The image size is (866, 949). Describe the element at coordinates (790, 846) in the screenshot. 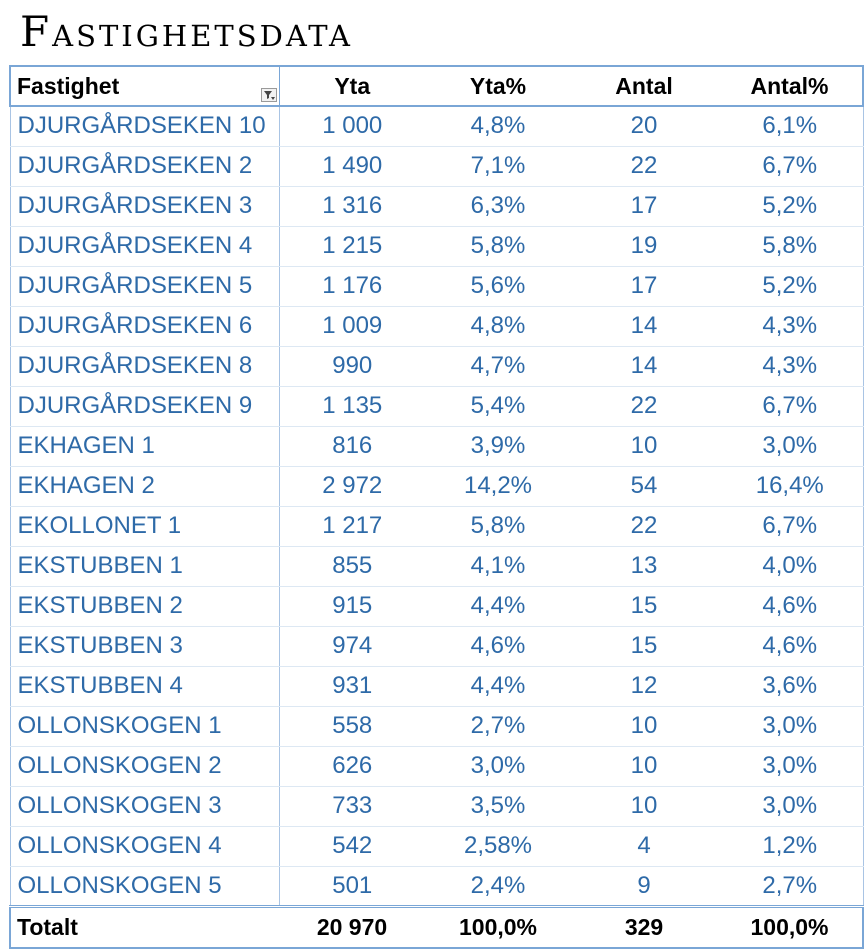

I see `cell-antal-percent: 1,2%` at that location.